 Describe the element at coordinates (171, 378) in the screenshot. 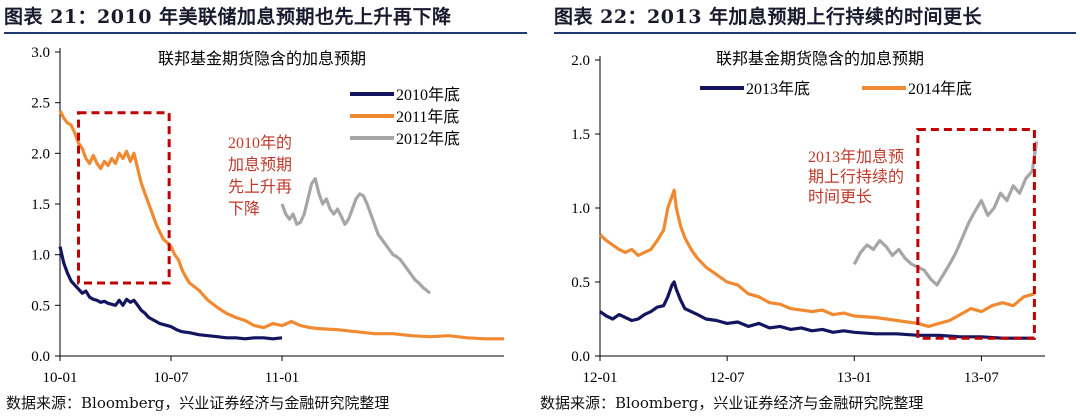

I see `x-tick-label: 10-07` at that location.